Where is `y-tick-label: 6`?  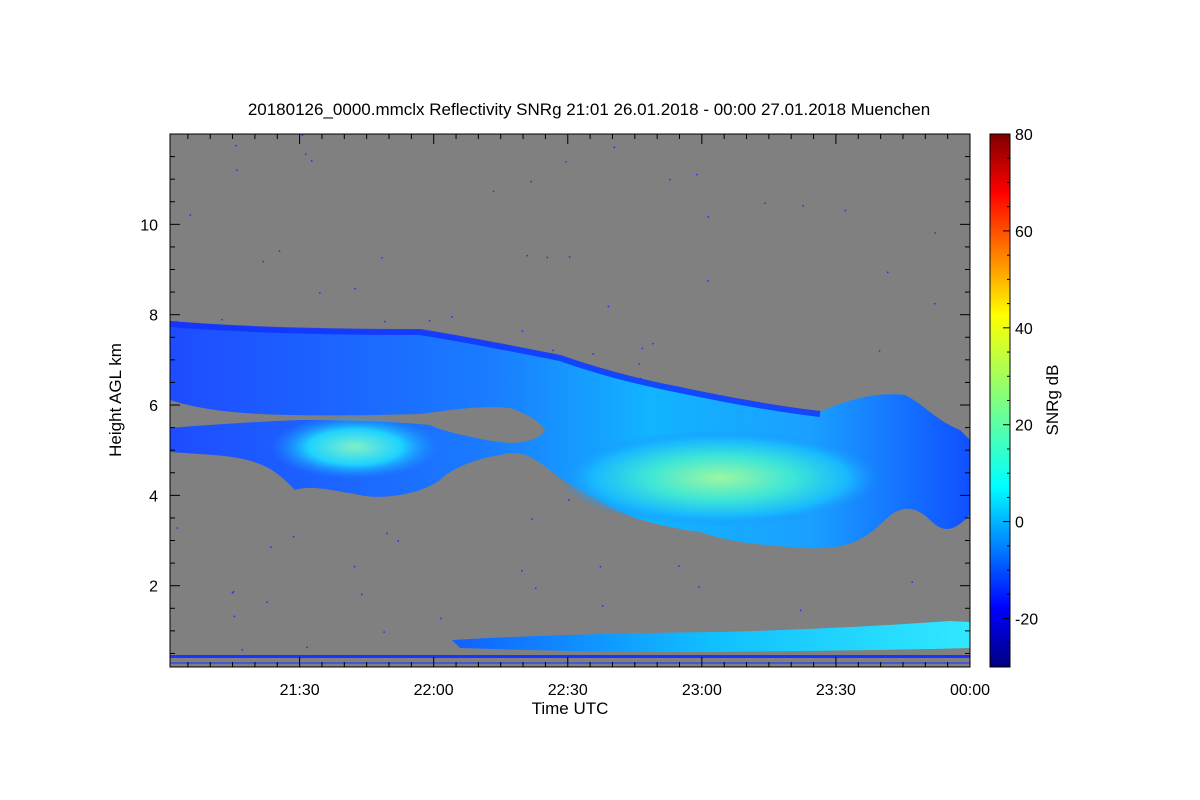
y-tick-label: 6 is located at coordinates (153, 406).